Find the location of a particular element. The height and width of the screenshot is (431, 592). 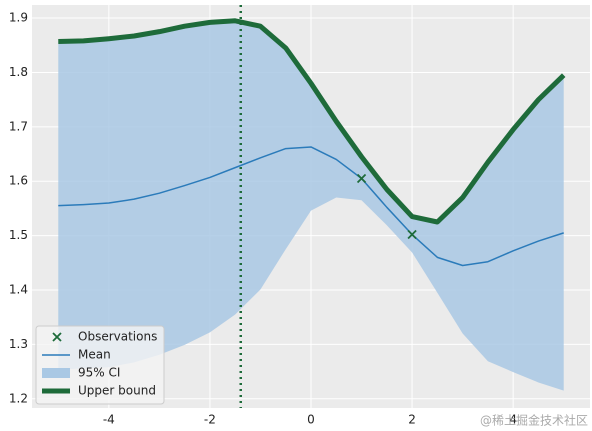

x-tick-label: -4 is located at coordinates (109, 420).